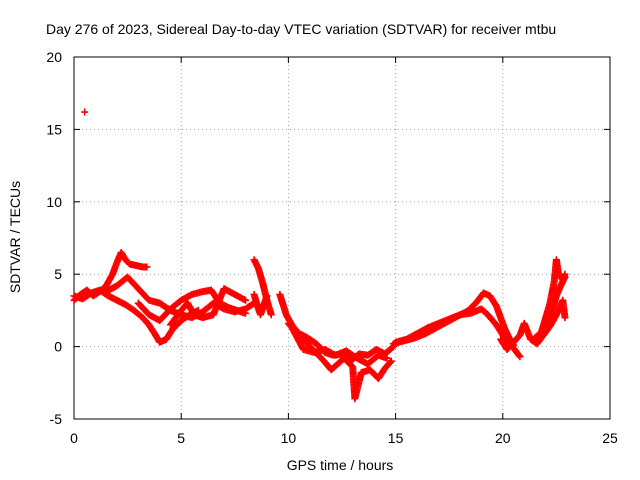  Describe the element at coordinates (56, 419) in the screenshot. I see `y-tick-label: -5` at that location.